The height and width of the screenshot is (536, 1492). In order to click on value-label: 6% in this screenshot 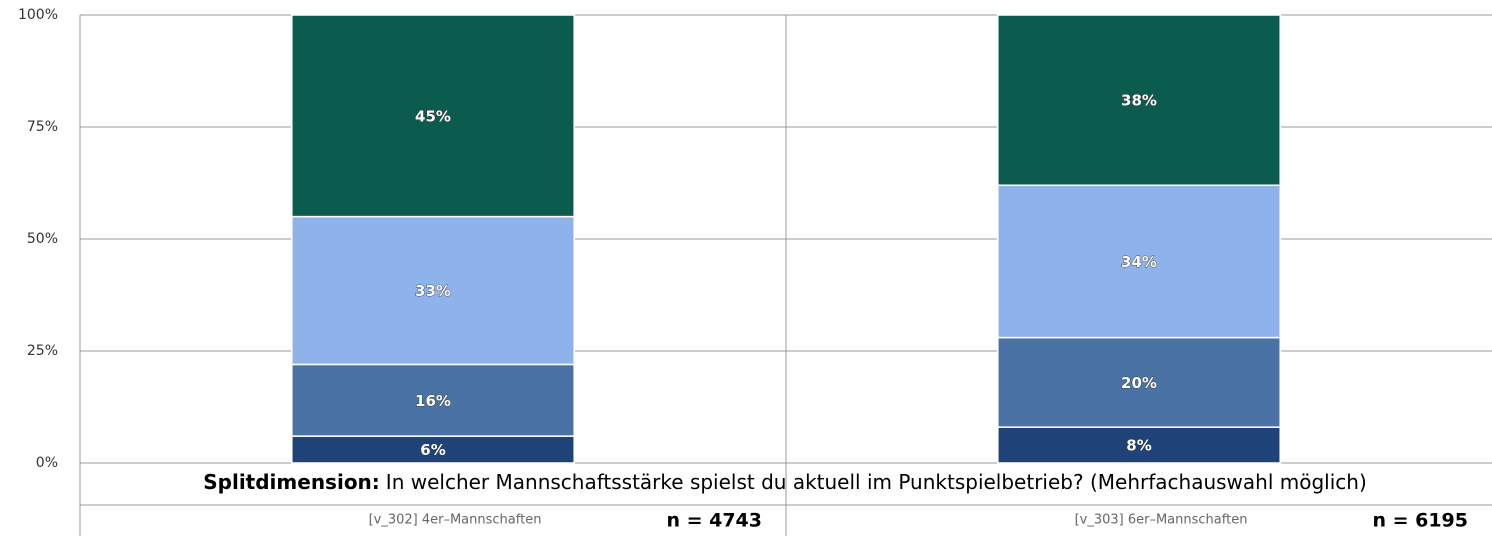, I will do `click(432, 450)`.